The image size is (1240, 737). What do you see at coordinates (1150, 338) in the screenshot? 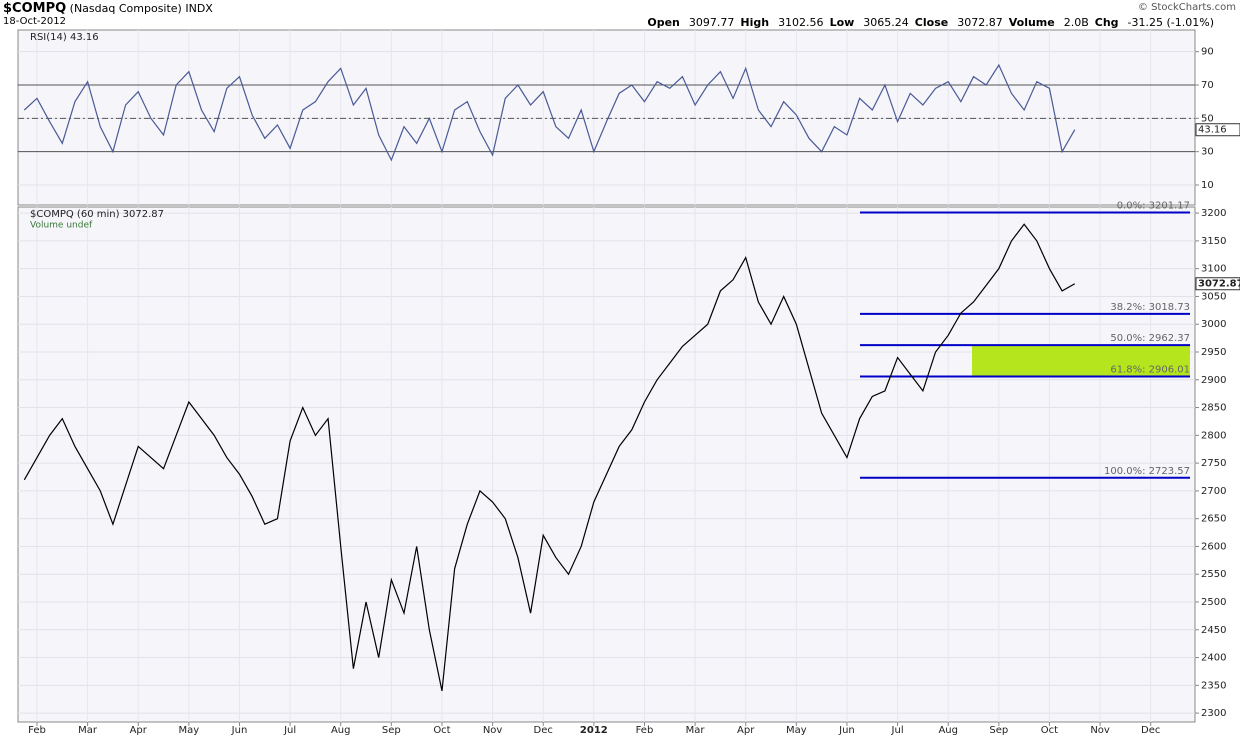
I see `fib-label: 50.0%: 2962.37` at bounding box center [1150, 338].